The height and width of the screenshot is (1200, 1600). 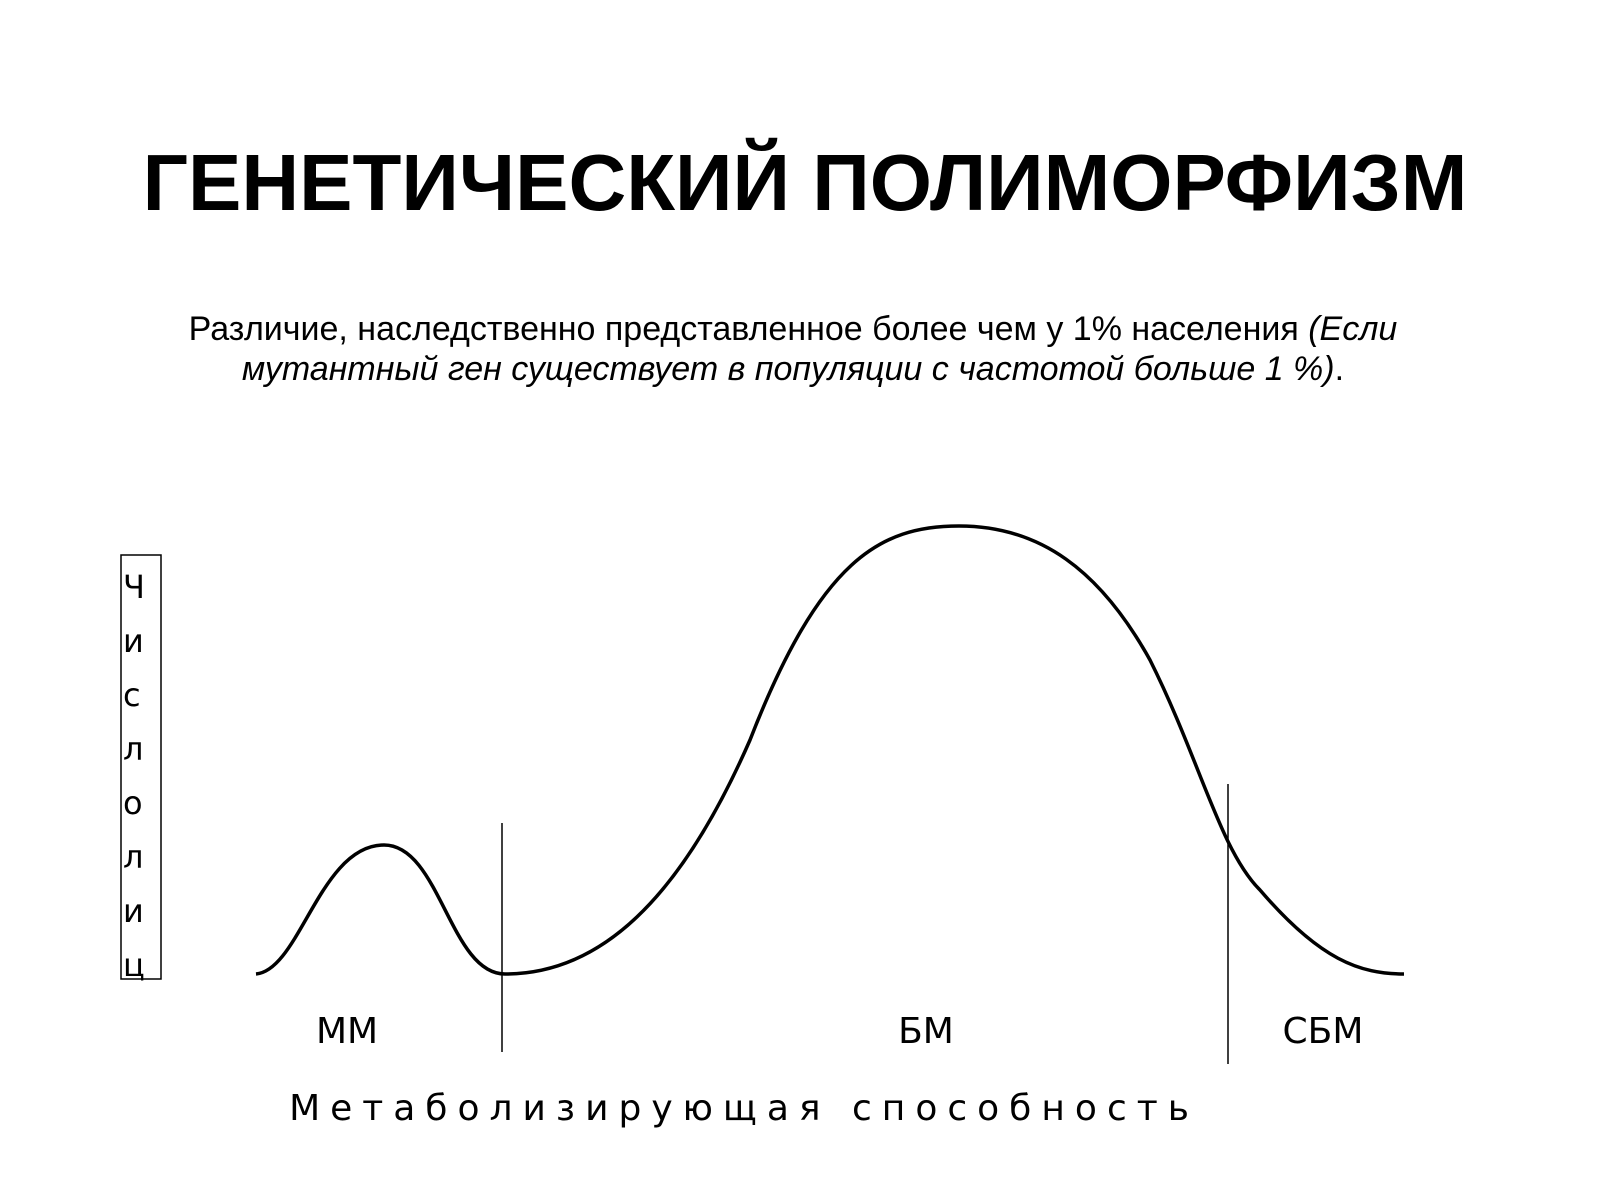 What do you see at coordinates (132, 695) in the screenshot?
I see `y-axis-letter: с` at bounding box center [132, 695].